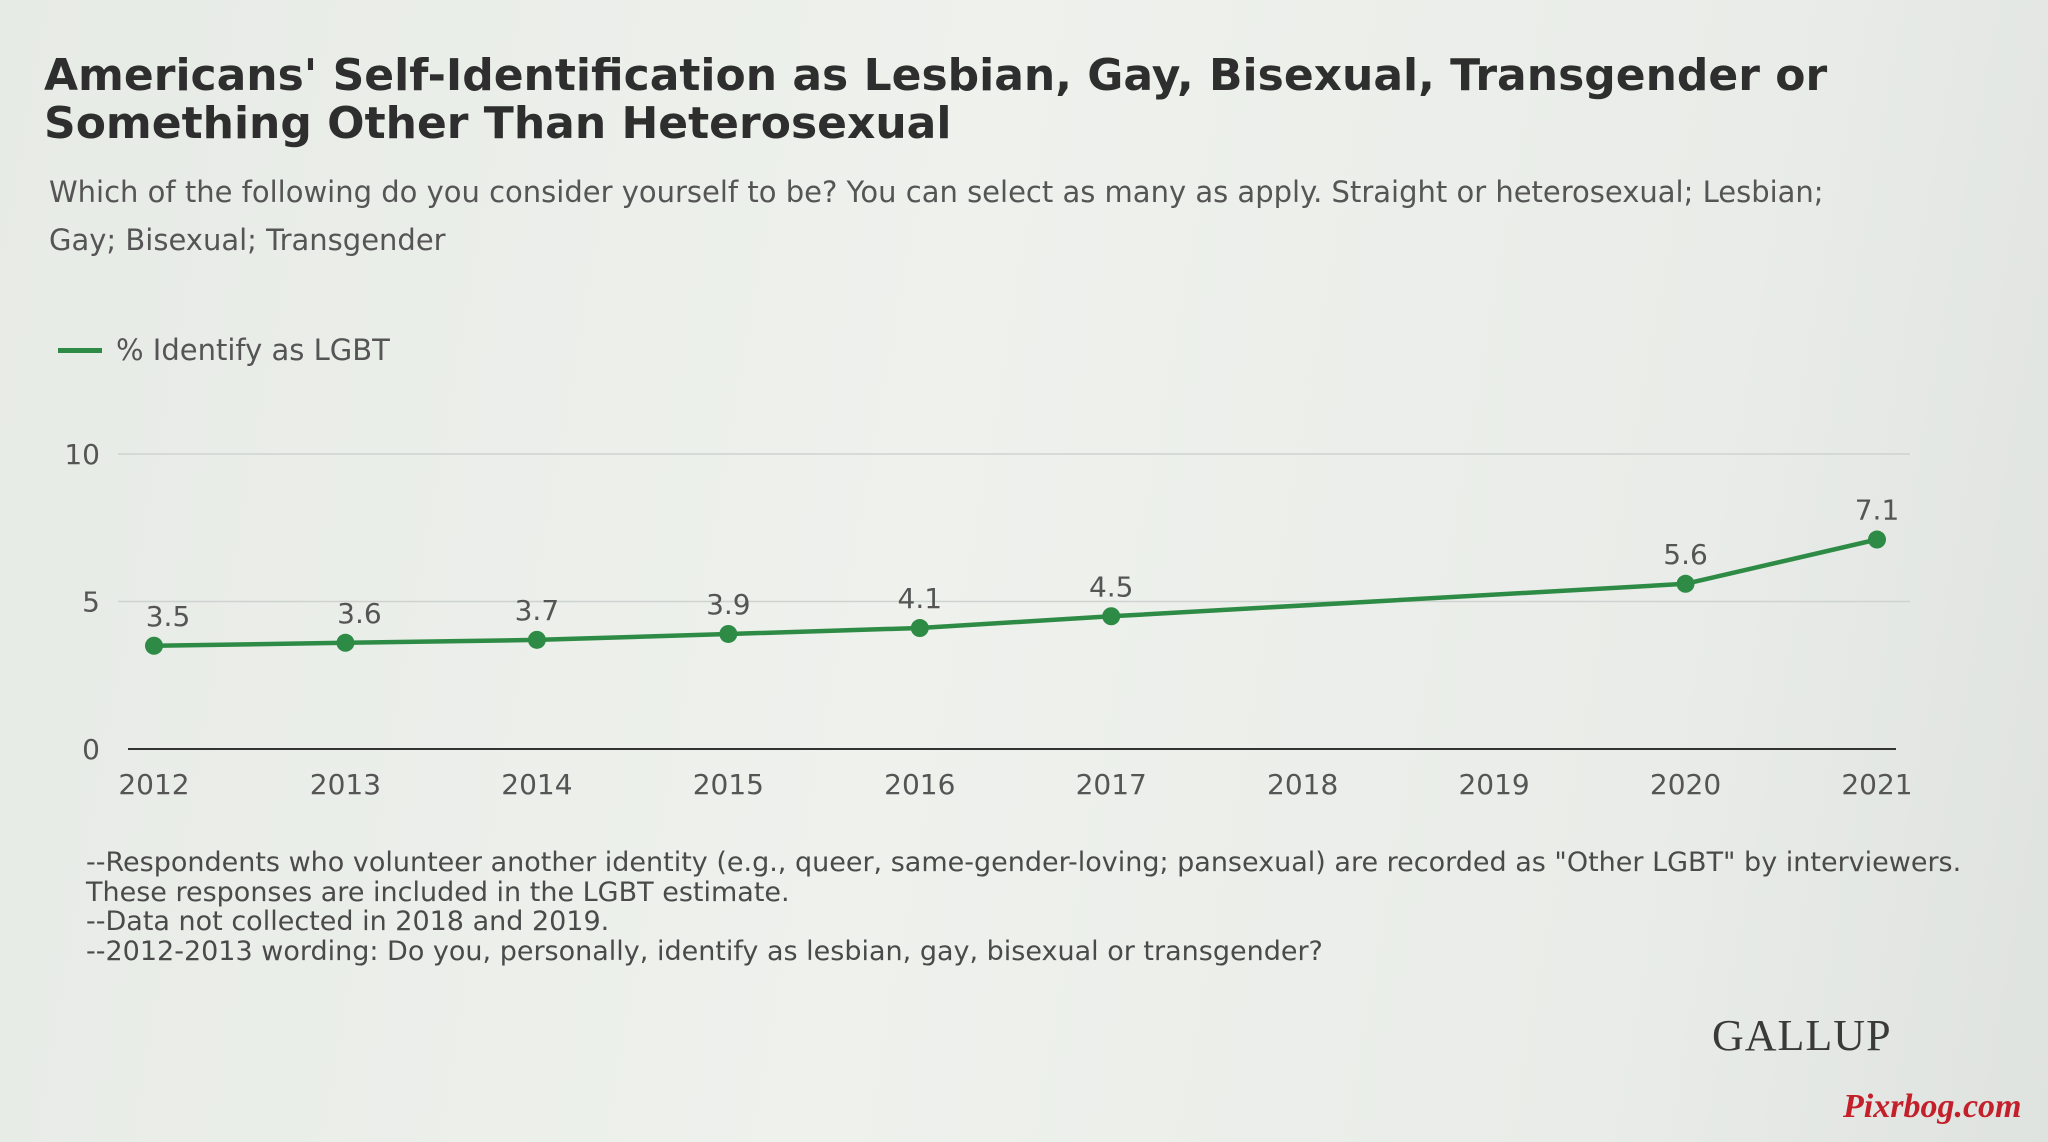 Image resolution: width=2048 pixels, height=1142 pixels. What do you see at coordinates (536, 784) in the screenshot?
I see `x-tick-label: 2014` at bounding box center [536, 784].